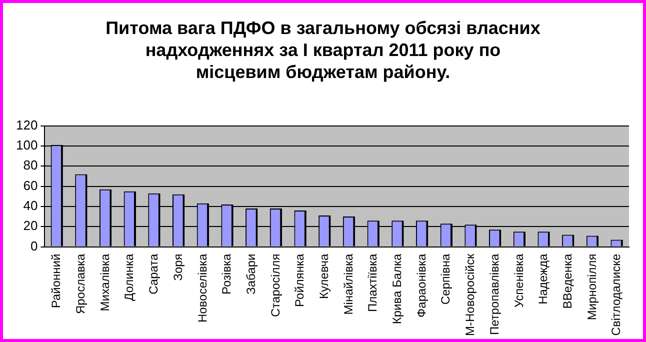 The image size is (646, 342). What do you see at coordinates (251, 274) in the screenshot?
I see `x-tick-label: Забари` at bounding box center [251, 274].